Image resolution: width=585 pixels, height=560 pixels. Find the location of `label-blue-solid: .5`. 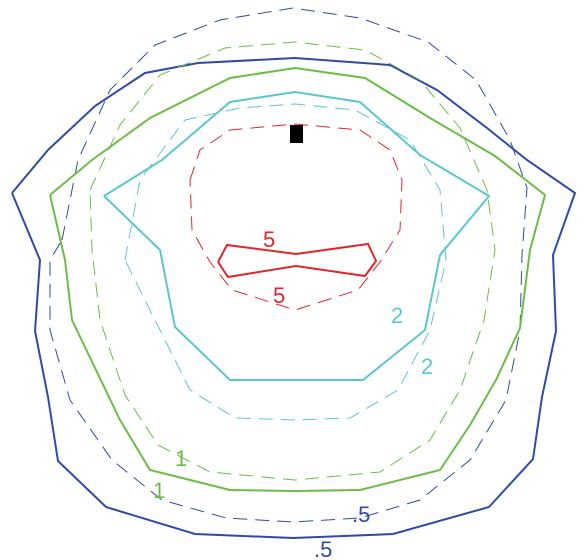

label-blue-solid: .5 is located at coordinates (361, 514).